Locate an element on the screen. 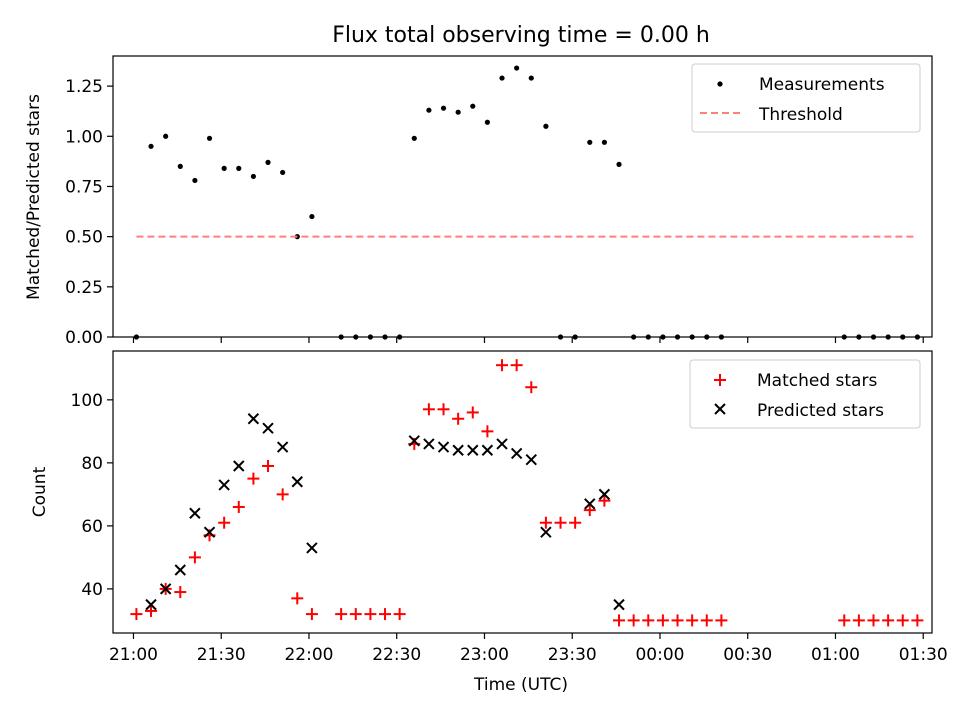  count-y-axis: 40 60 80 100 is located at coordinates (92, 495).